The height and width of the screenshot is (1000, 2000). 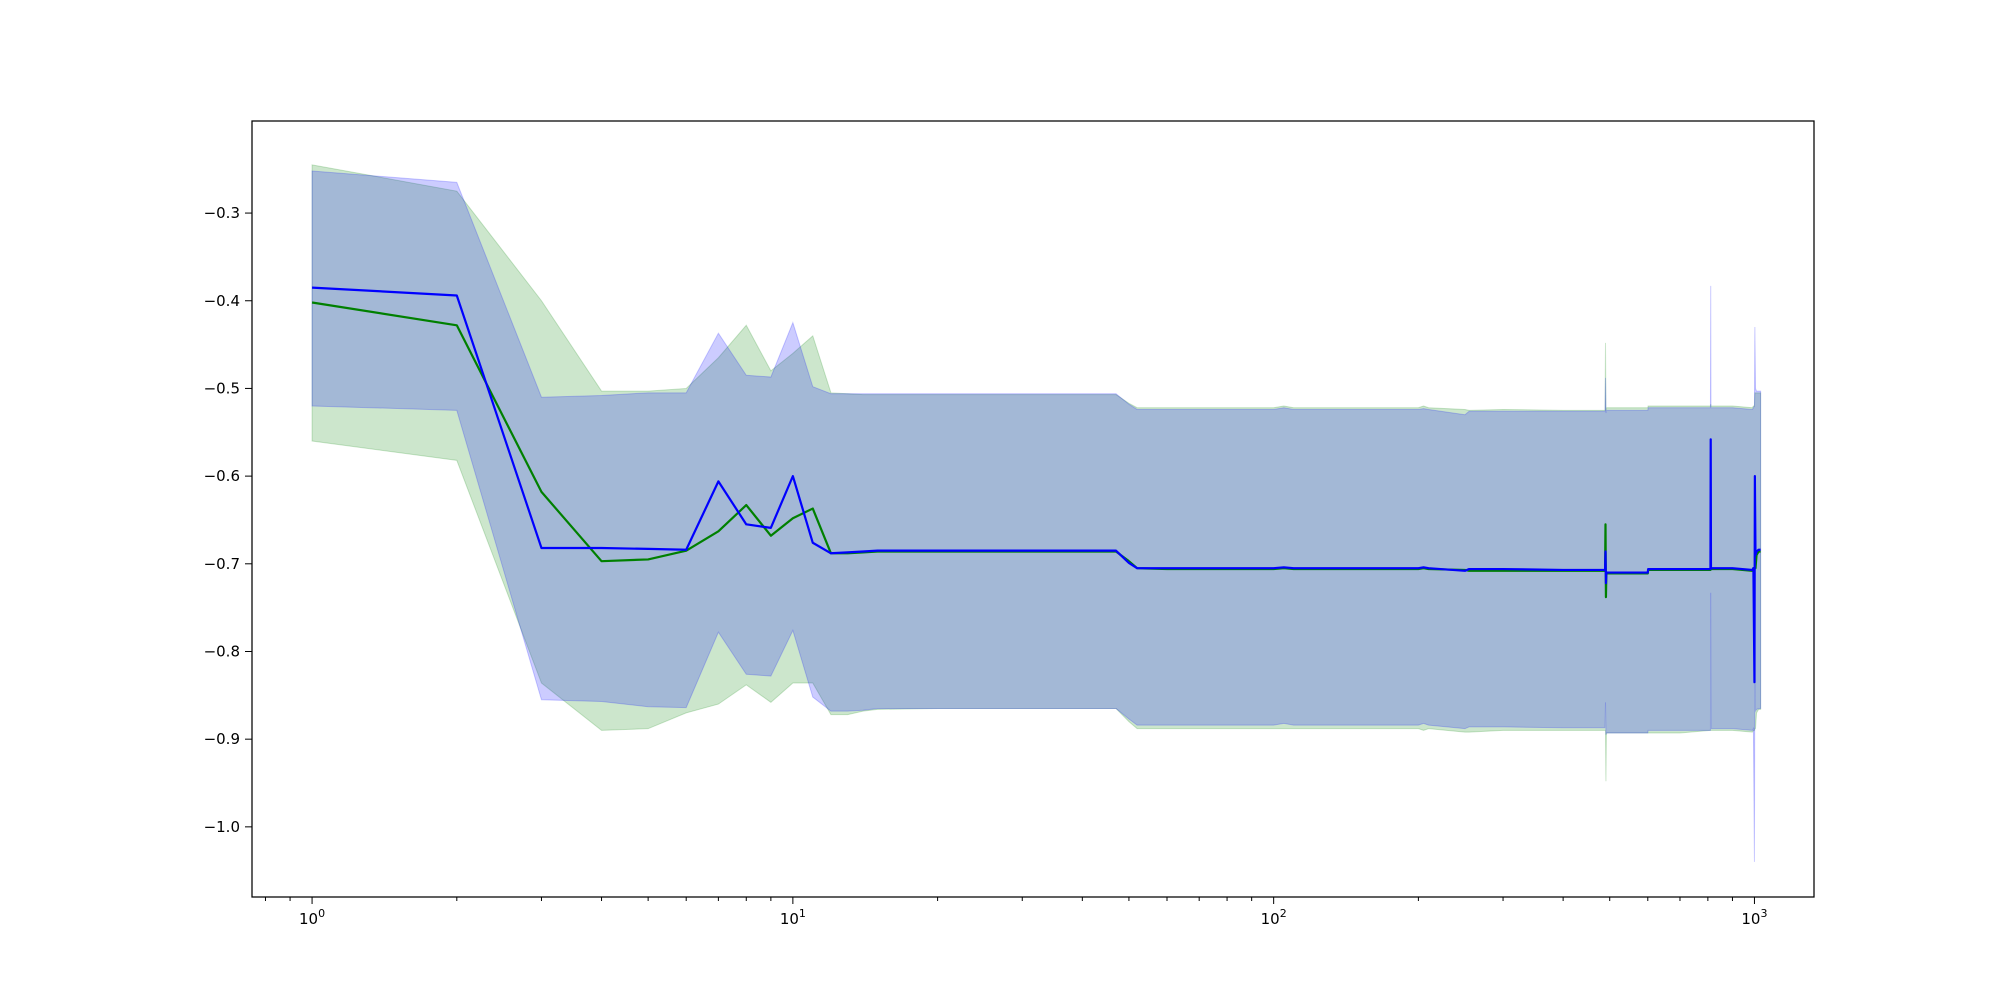 What do you see at coordinates (222, 651) in the screenshot?
I see `y-tick-label: −0.8` at bounding box center [222, 651].